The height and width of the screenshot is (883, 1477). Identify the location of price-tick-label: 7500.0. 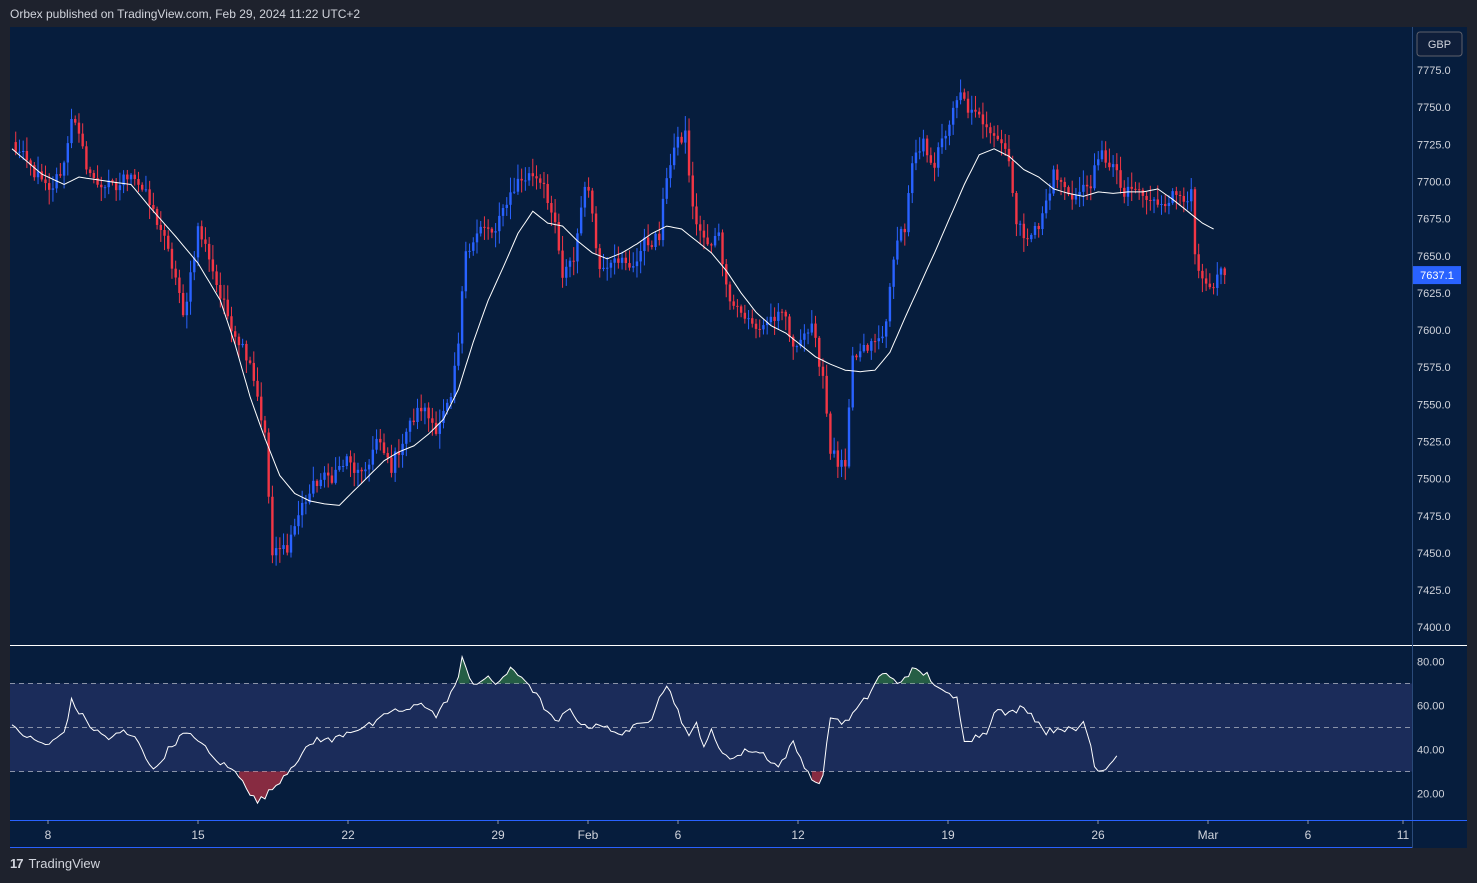
(1434, 480).